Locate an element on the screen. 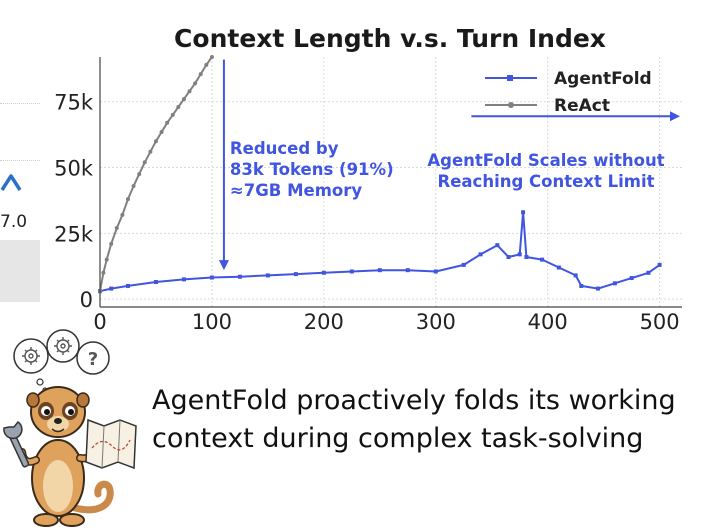 This screenshot has height=532, width=712. x-tick-label: 100 is located at coordinates (212, 322).